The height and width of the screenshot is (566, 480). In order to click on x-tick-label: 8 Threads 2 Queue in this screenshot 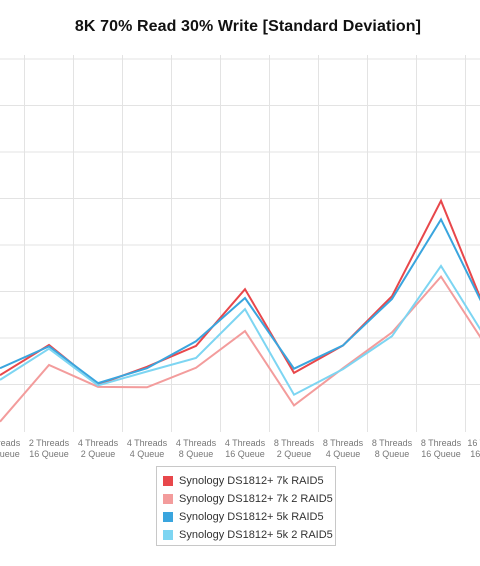, I will do `click(294, 448)`.